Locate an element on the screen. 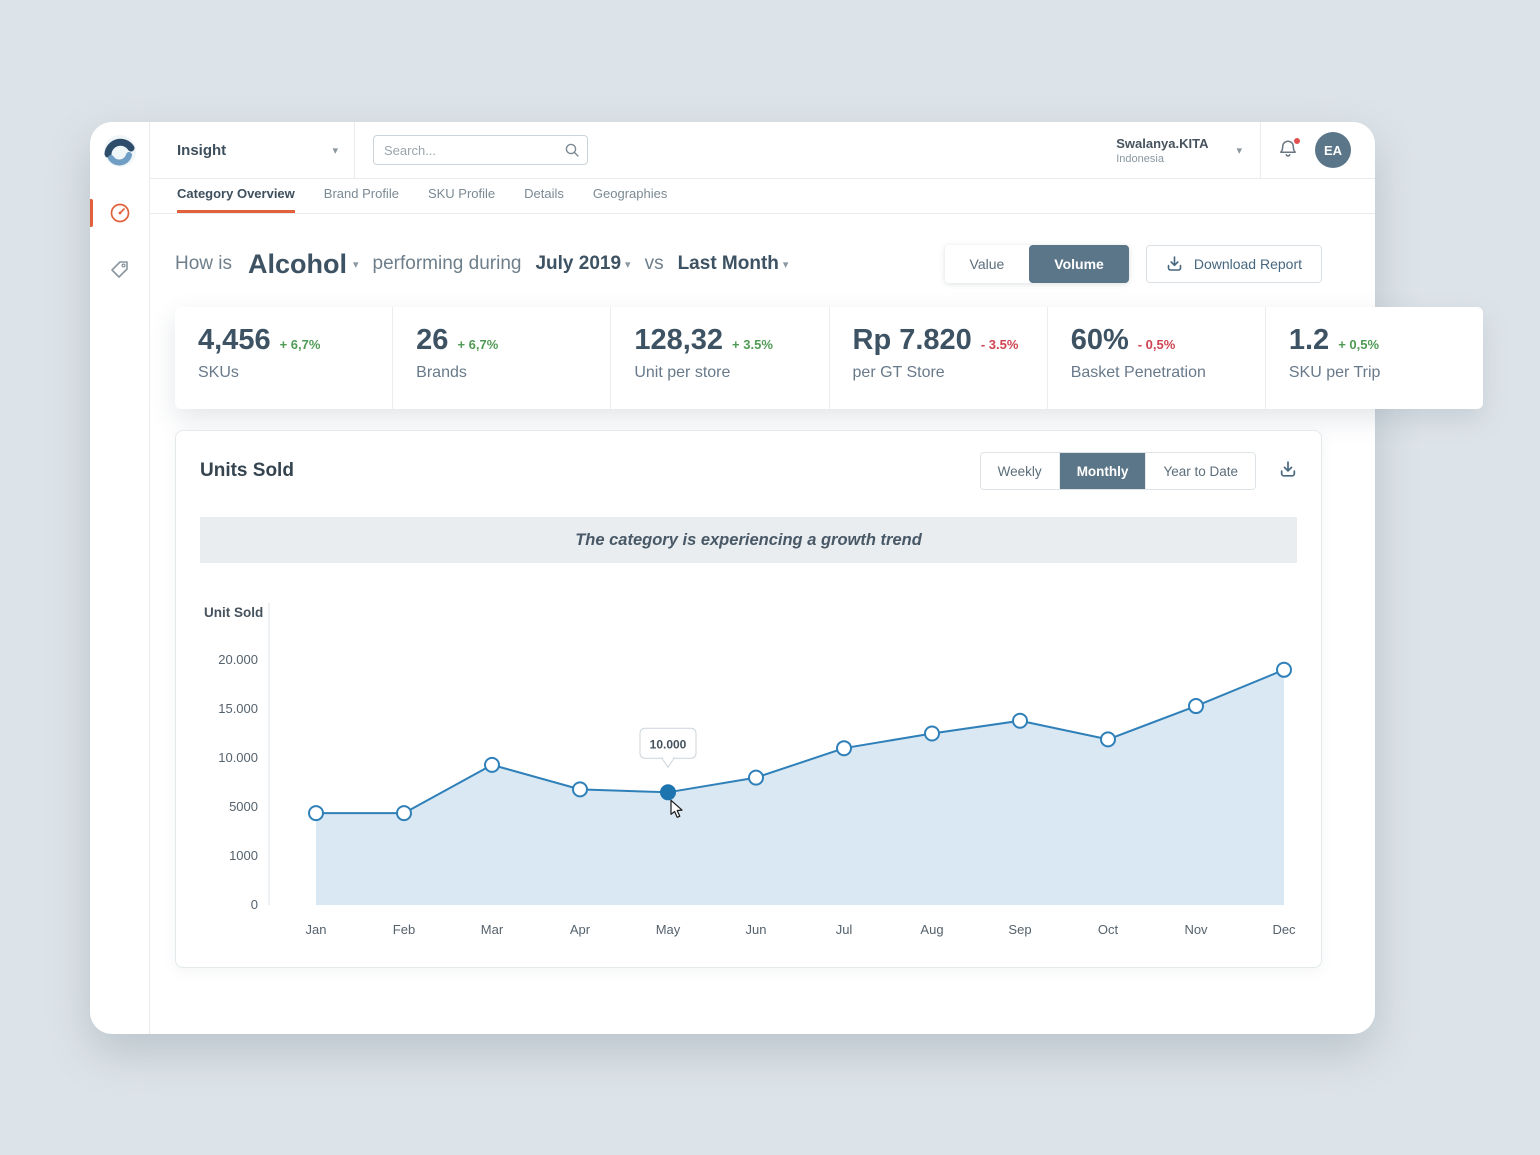 The width and height of the screenshot is (1540, 1155). heading-vs: vs is located at coordinates (654, 263).